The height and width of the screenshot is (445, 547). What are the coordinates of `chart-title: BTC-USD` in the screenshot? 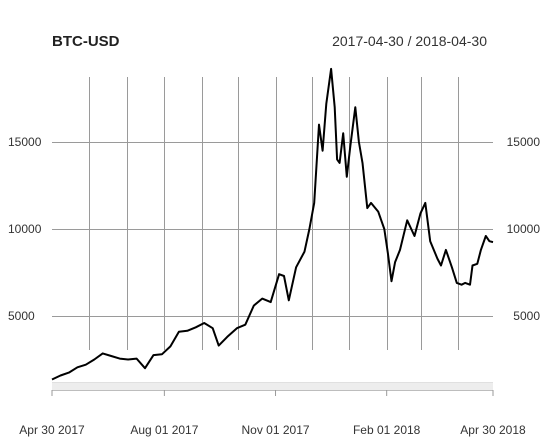 It's located at (86, 41).